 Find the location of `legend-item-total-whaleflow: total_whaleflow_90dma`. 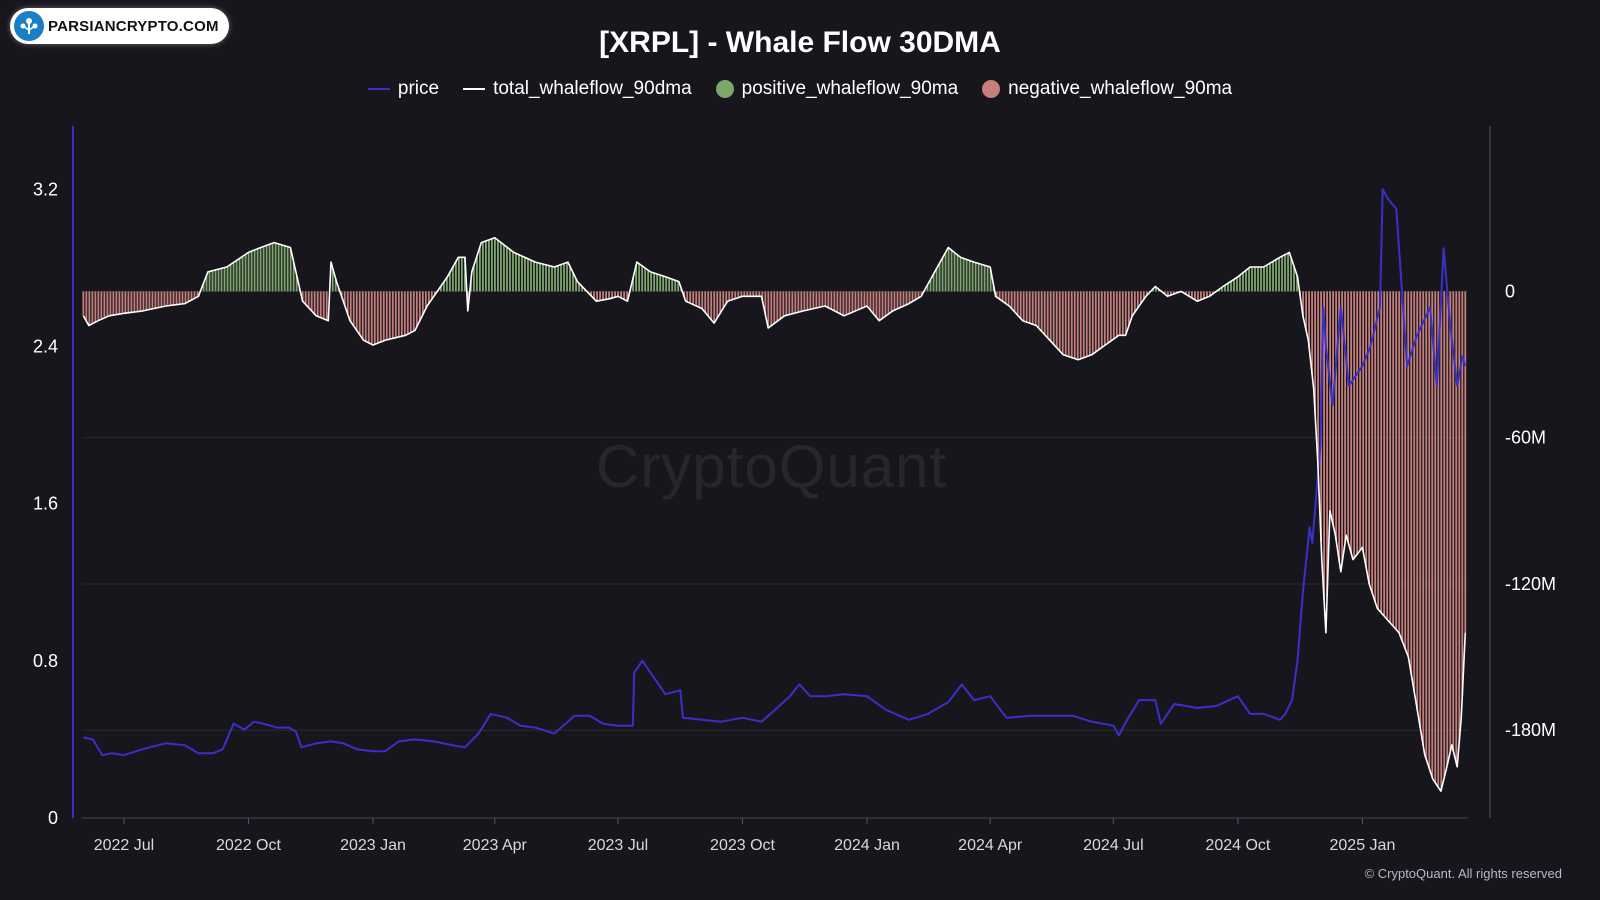

legend-item-total-whaleflow: total_whaleflow_90dma is located at coordinates (577, 89).